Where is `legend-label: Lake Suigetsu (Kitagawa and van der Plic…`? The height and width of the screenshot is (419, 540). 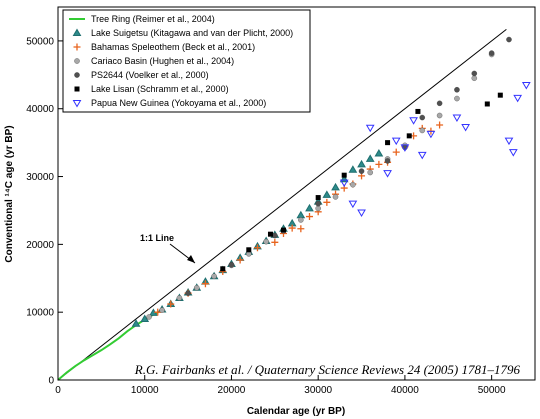 legend-label: Lake Suigetsu (Kitagawa and van der Plic… is located at coordinates (192, 33).